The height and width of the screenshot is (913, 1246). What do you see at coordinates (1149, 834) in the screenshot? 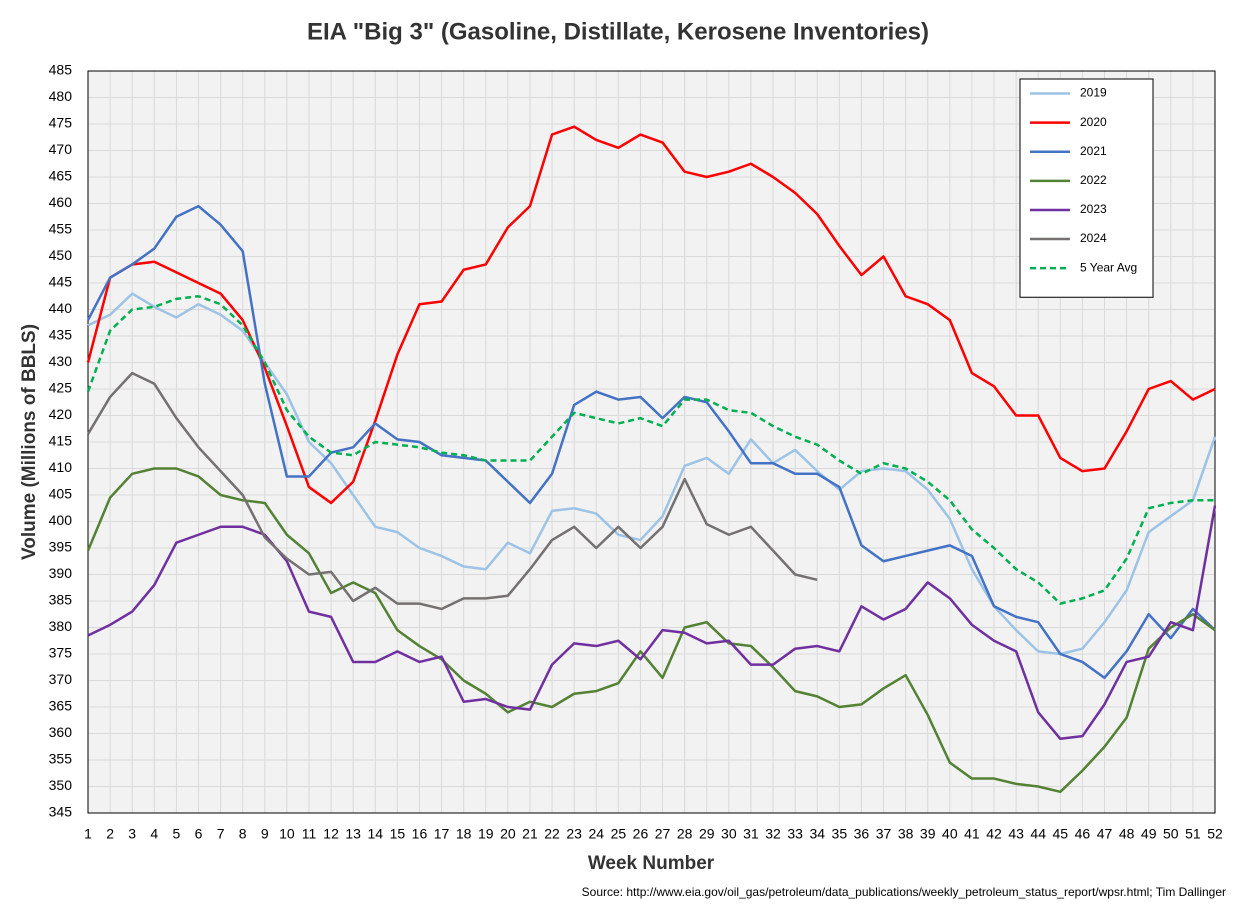
I see `x-tick-label: 49` at bounding box center [1149, 834].